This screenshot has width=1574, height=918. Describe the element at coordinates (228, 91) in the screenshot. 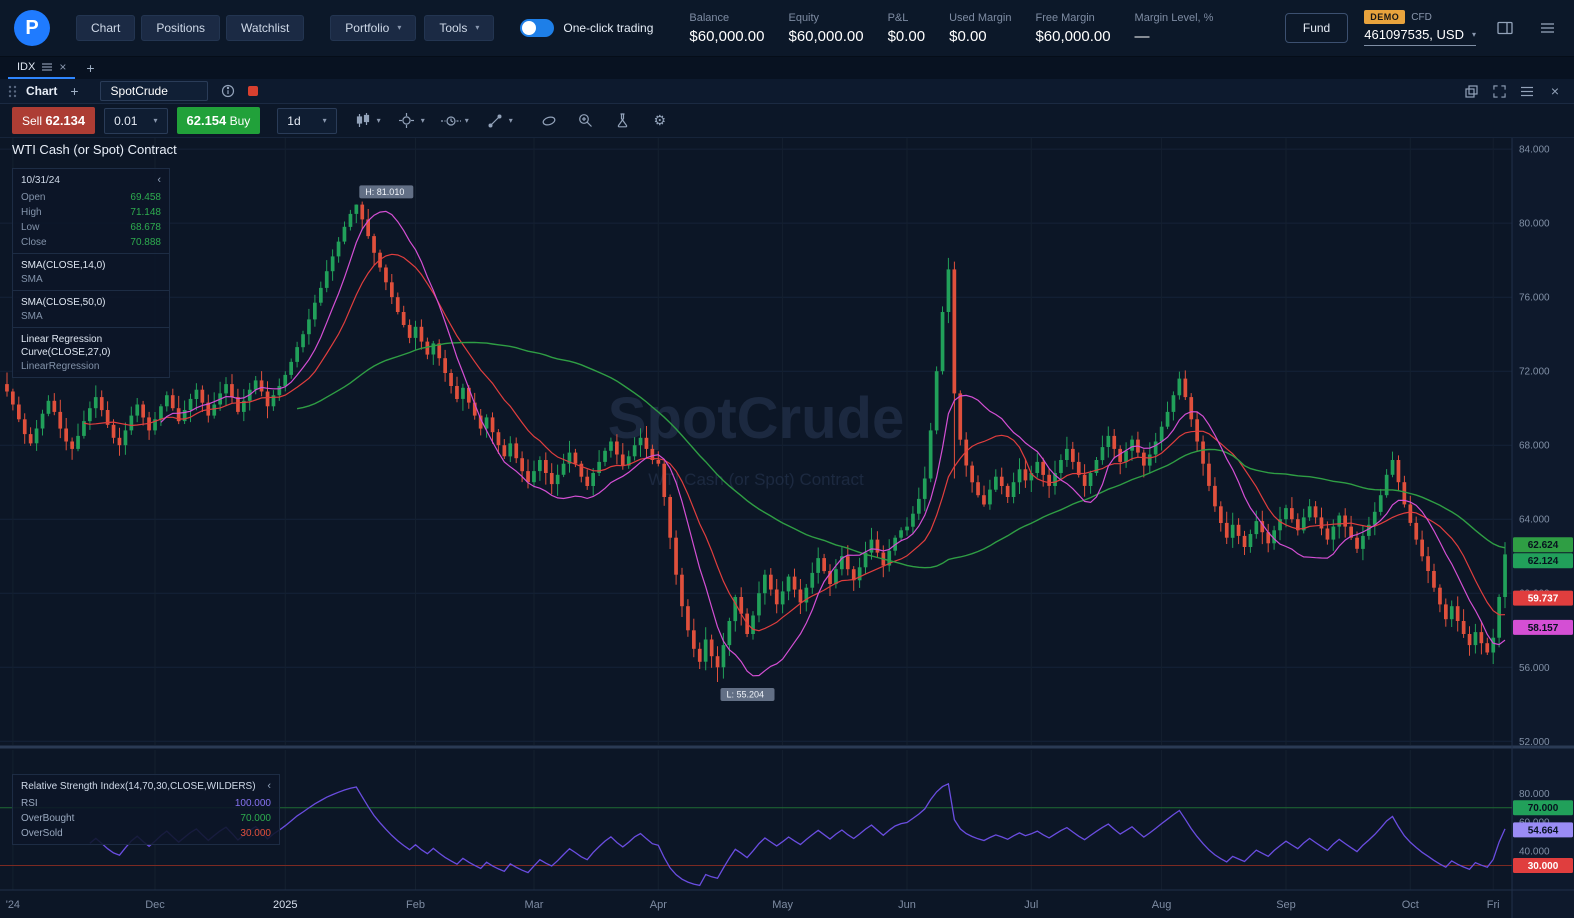

I see `info-icon` at that location.